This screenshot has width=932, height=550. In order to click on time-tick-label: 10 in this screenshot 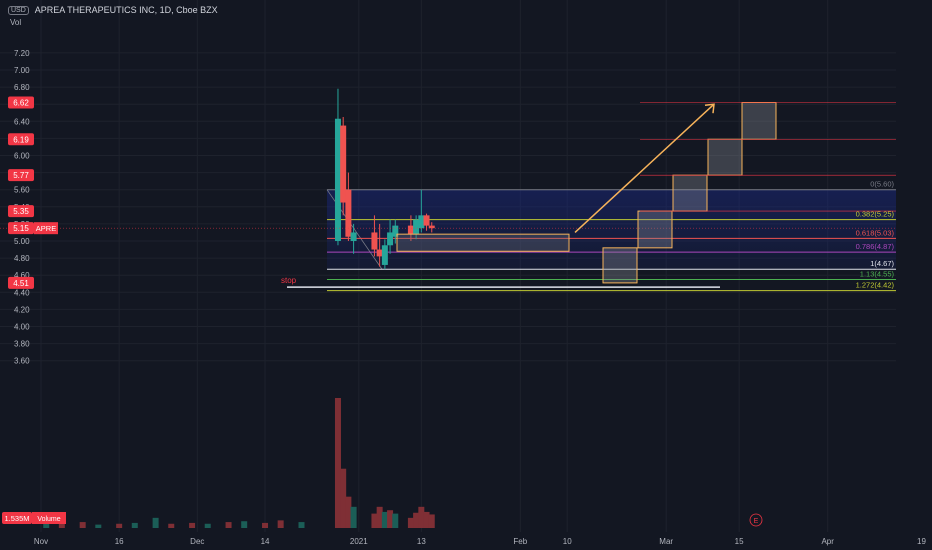, I will do `click(567, 541)`.